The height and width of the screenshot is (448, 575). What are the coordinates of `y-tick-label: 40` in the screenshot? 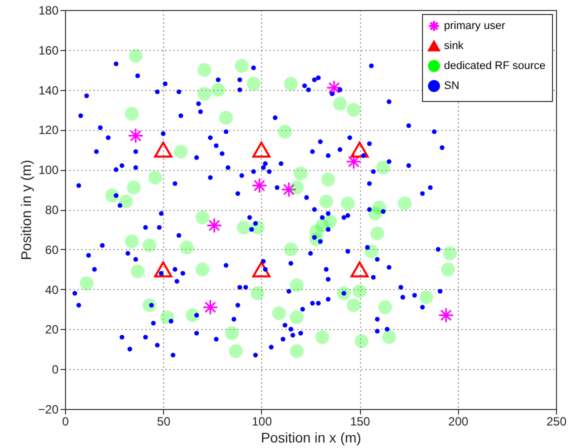 It's located at (52, 289).